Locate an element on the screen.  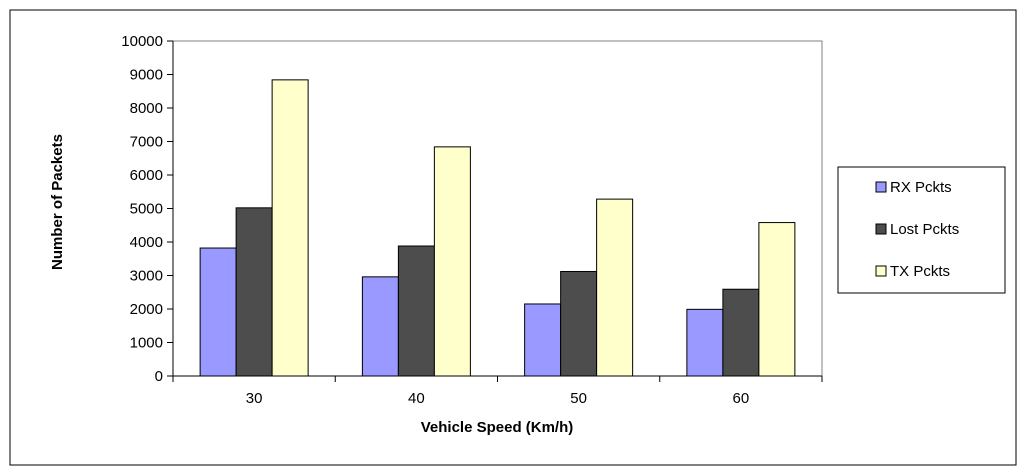
y-tick-label: 6000 is located at coordinates (146, 175).